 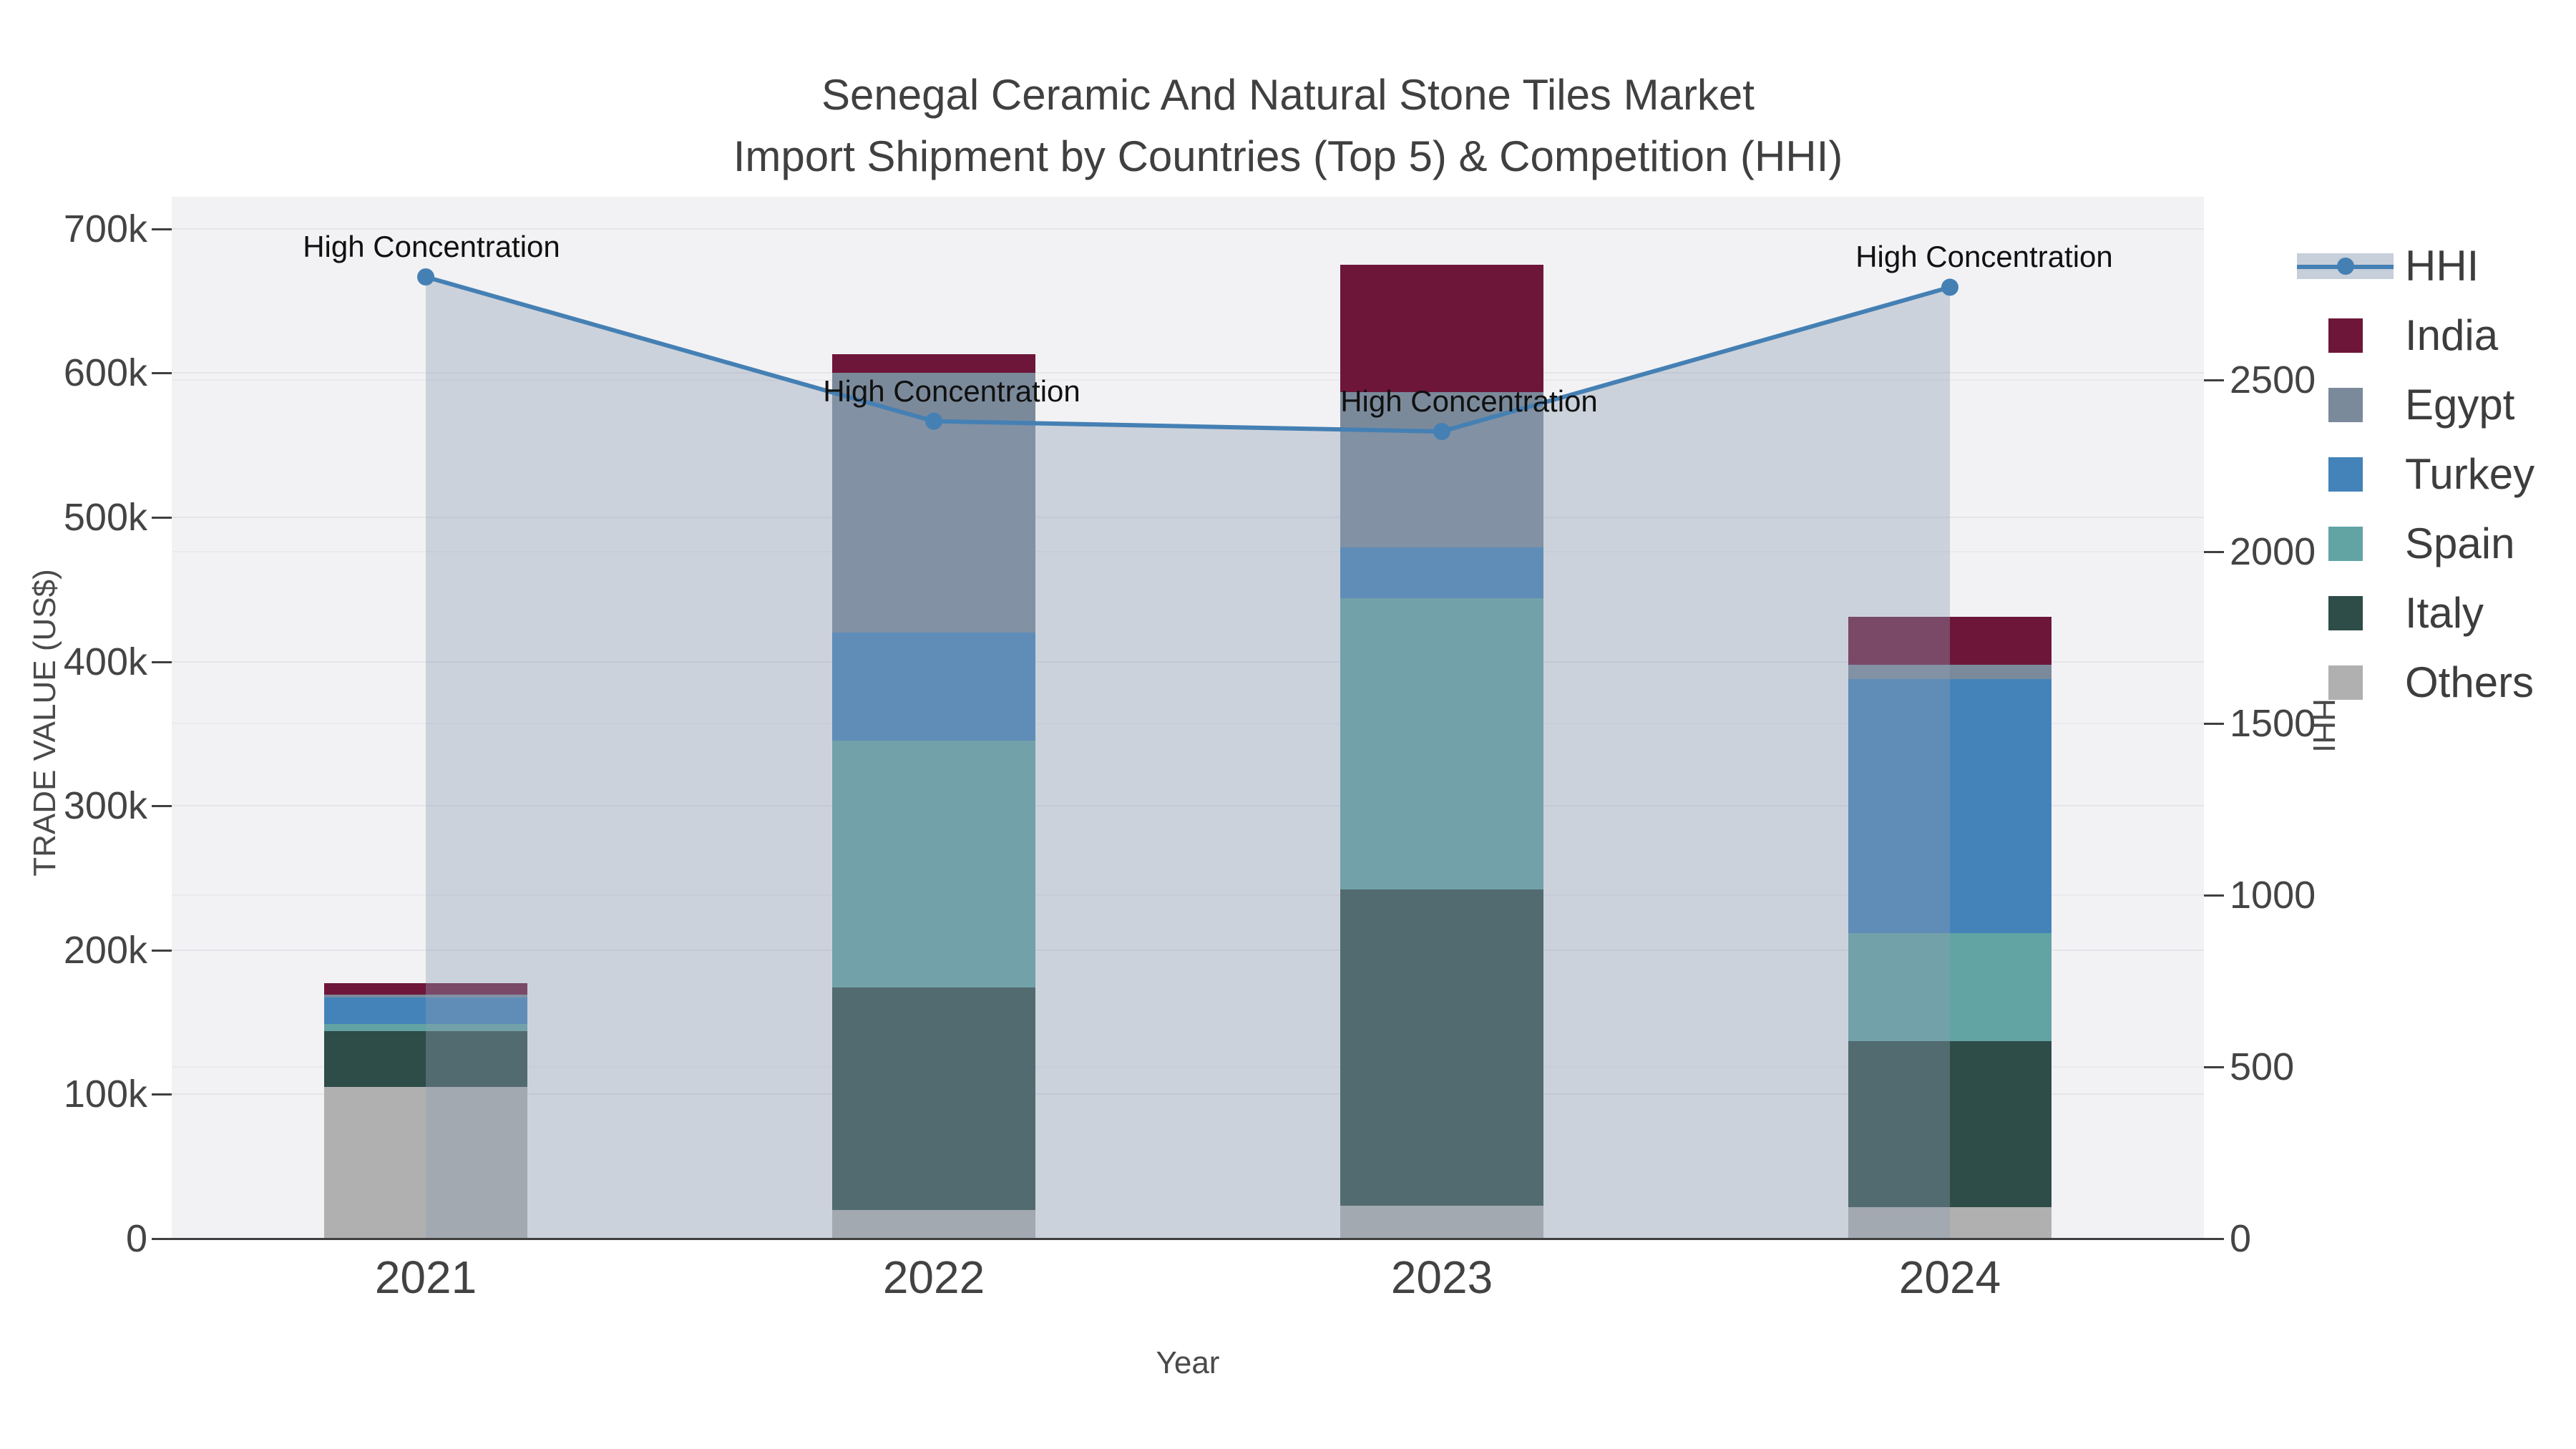 I want to click on legend-color-swatch-egypt, so click(x=2345, y=404).